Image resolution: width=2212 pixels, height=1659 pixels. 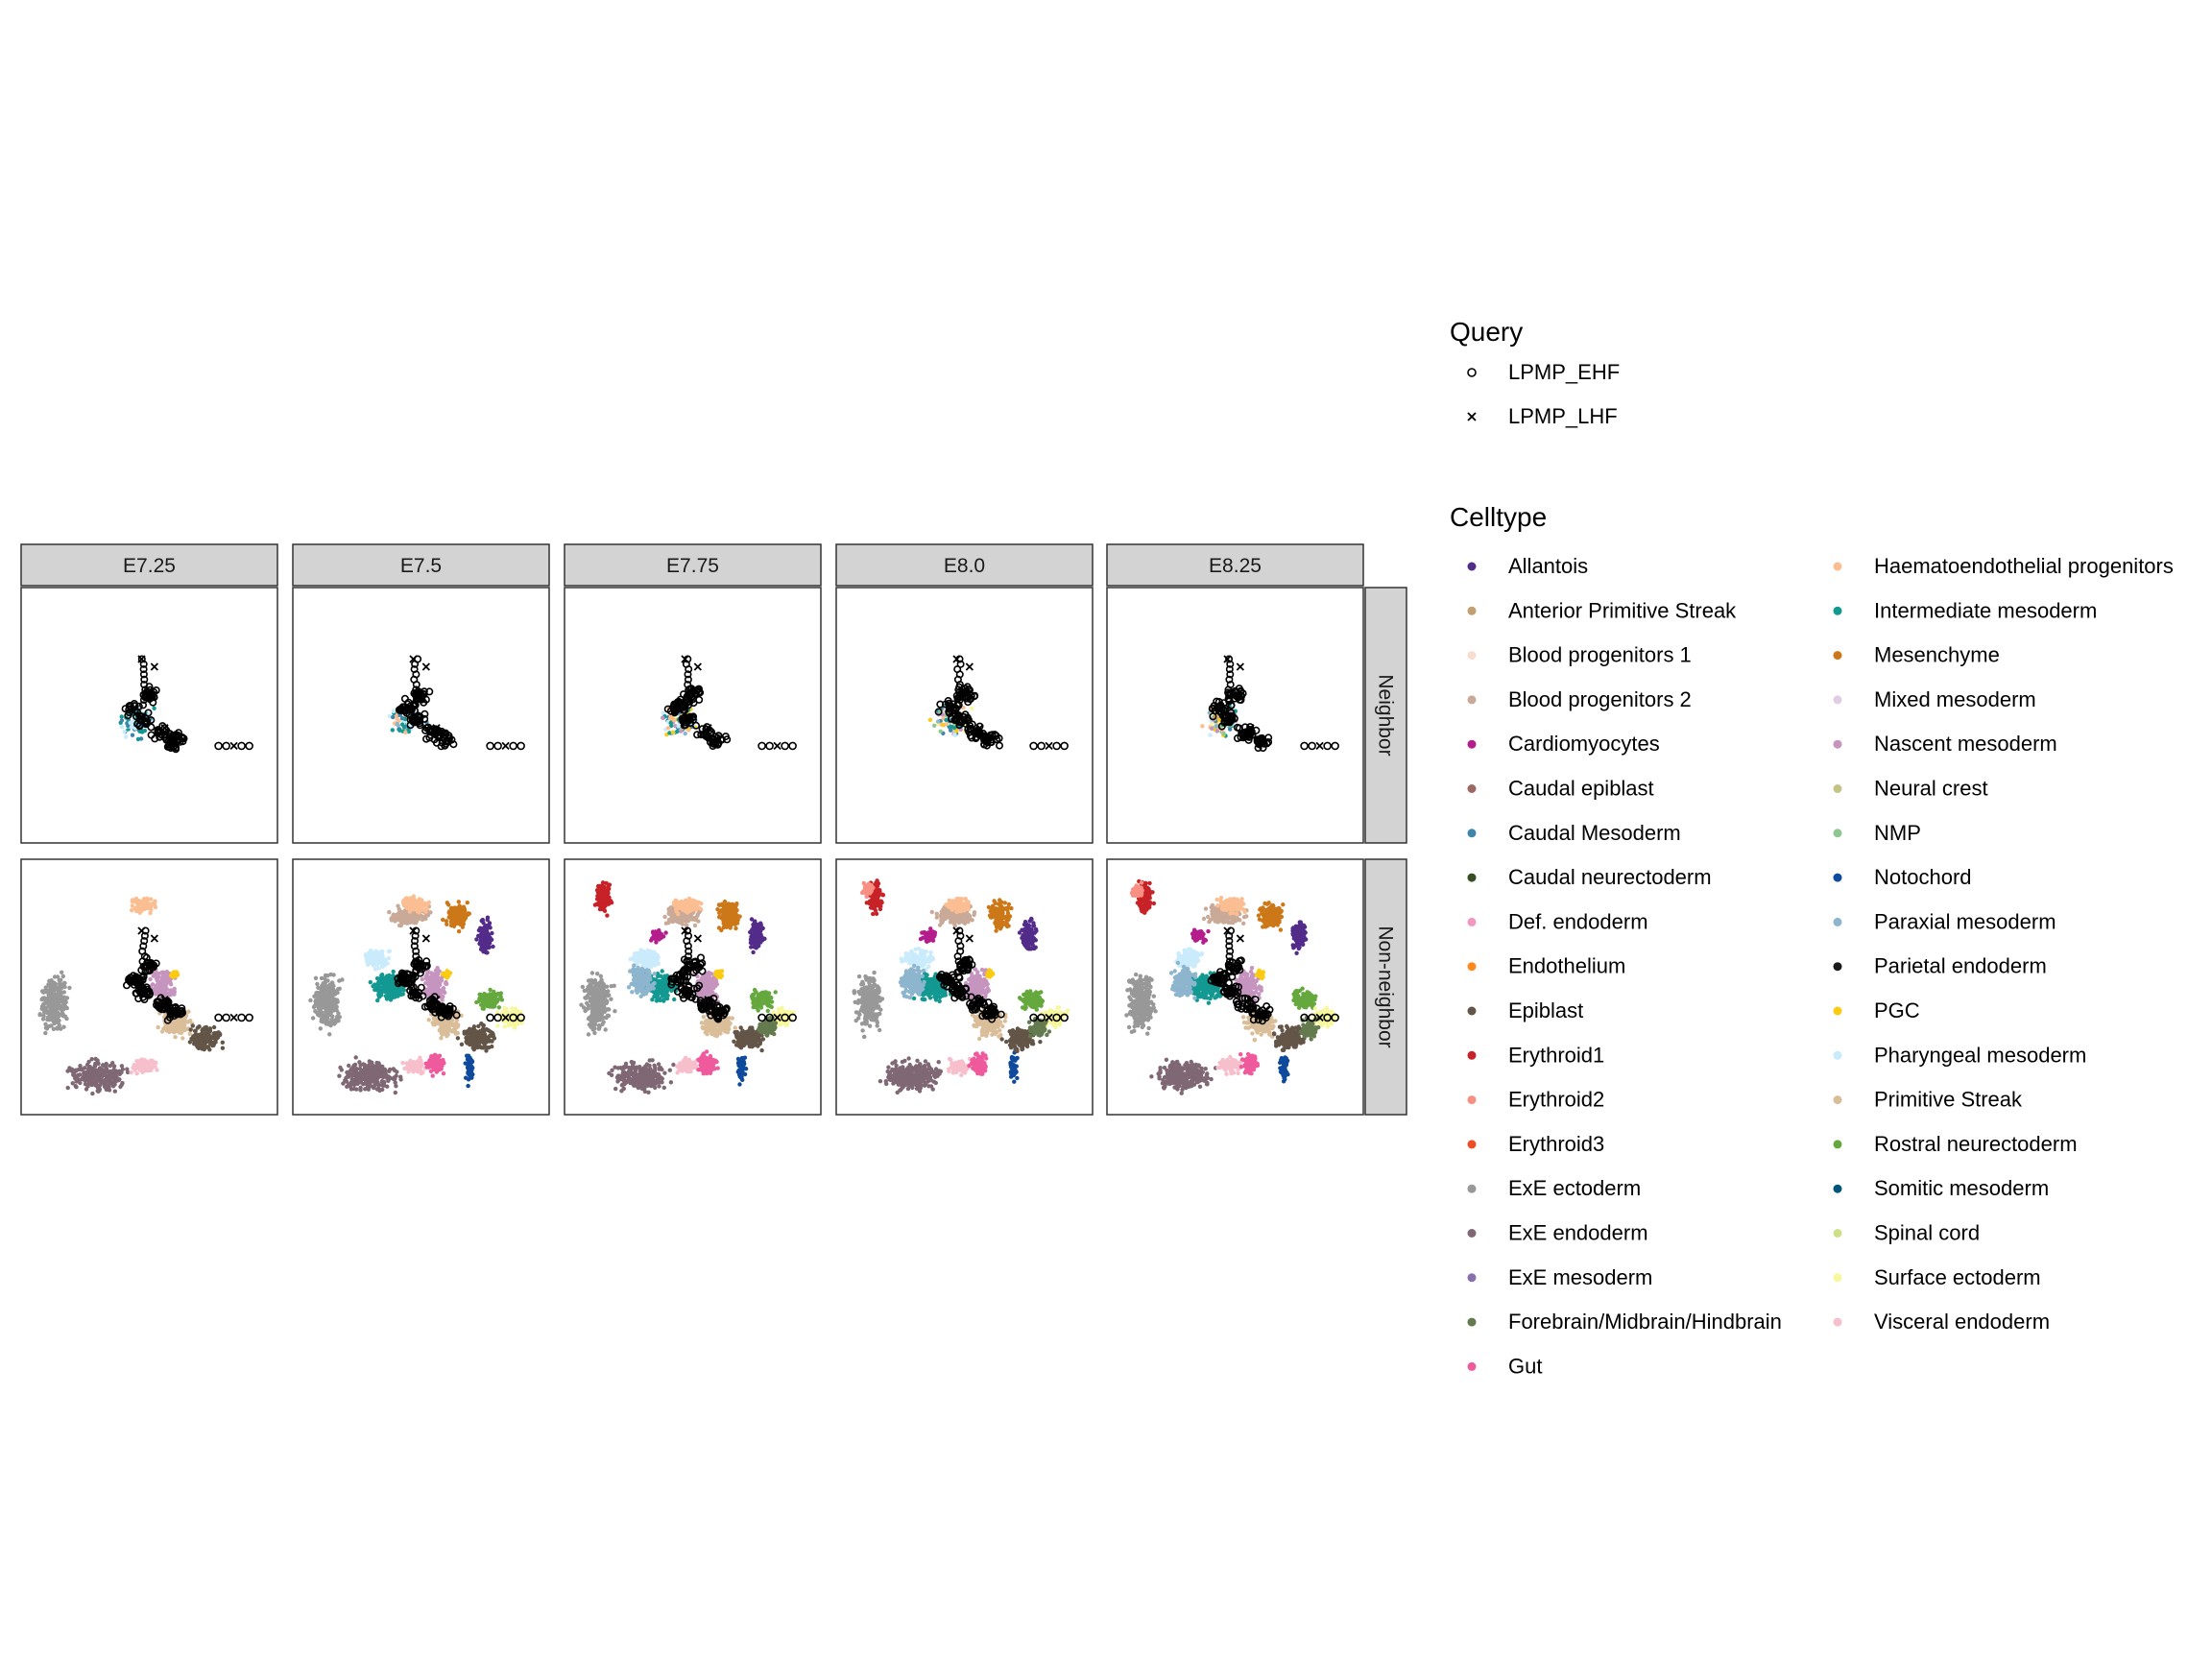 What do you see at coordinates (145, 996) in the screenshot?
I see `point-layer` at bounding box center [145, 996].